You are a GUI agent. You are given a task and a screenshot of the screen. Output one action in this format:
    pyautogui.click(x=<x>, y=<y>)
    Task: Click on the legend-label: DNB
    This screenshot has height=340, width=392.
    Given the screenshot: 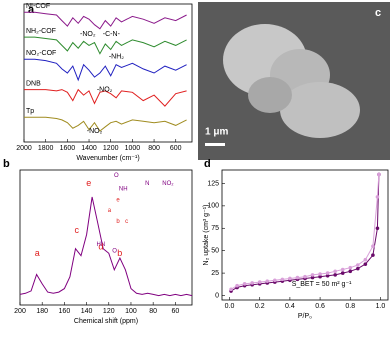 What is the action you would take?
    pyautogui.click(x=33, y=83)
    